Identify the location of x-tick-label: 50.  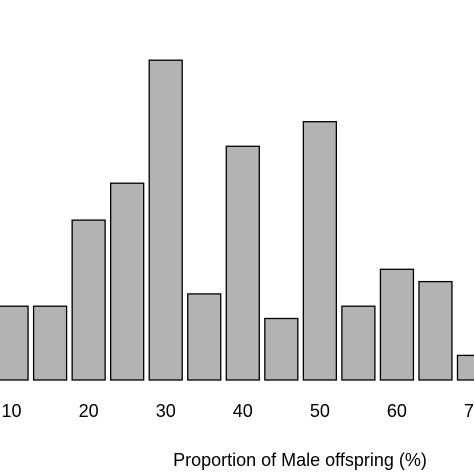
(320, 411).